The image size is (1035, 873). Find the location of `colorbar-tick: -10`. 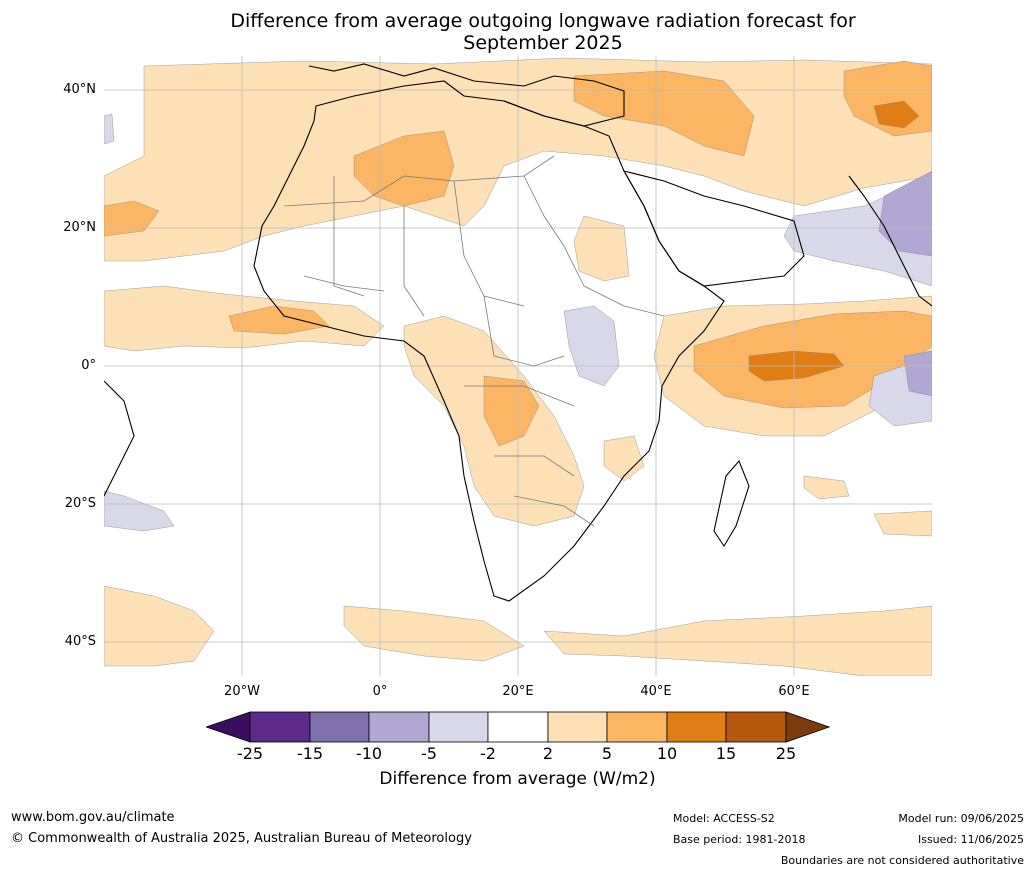

colorbar-tick: -10 is located at coordinates (369, 753).